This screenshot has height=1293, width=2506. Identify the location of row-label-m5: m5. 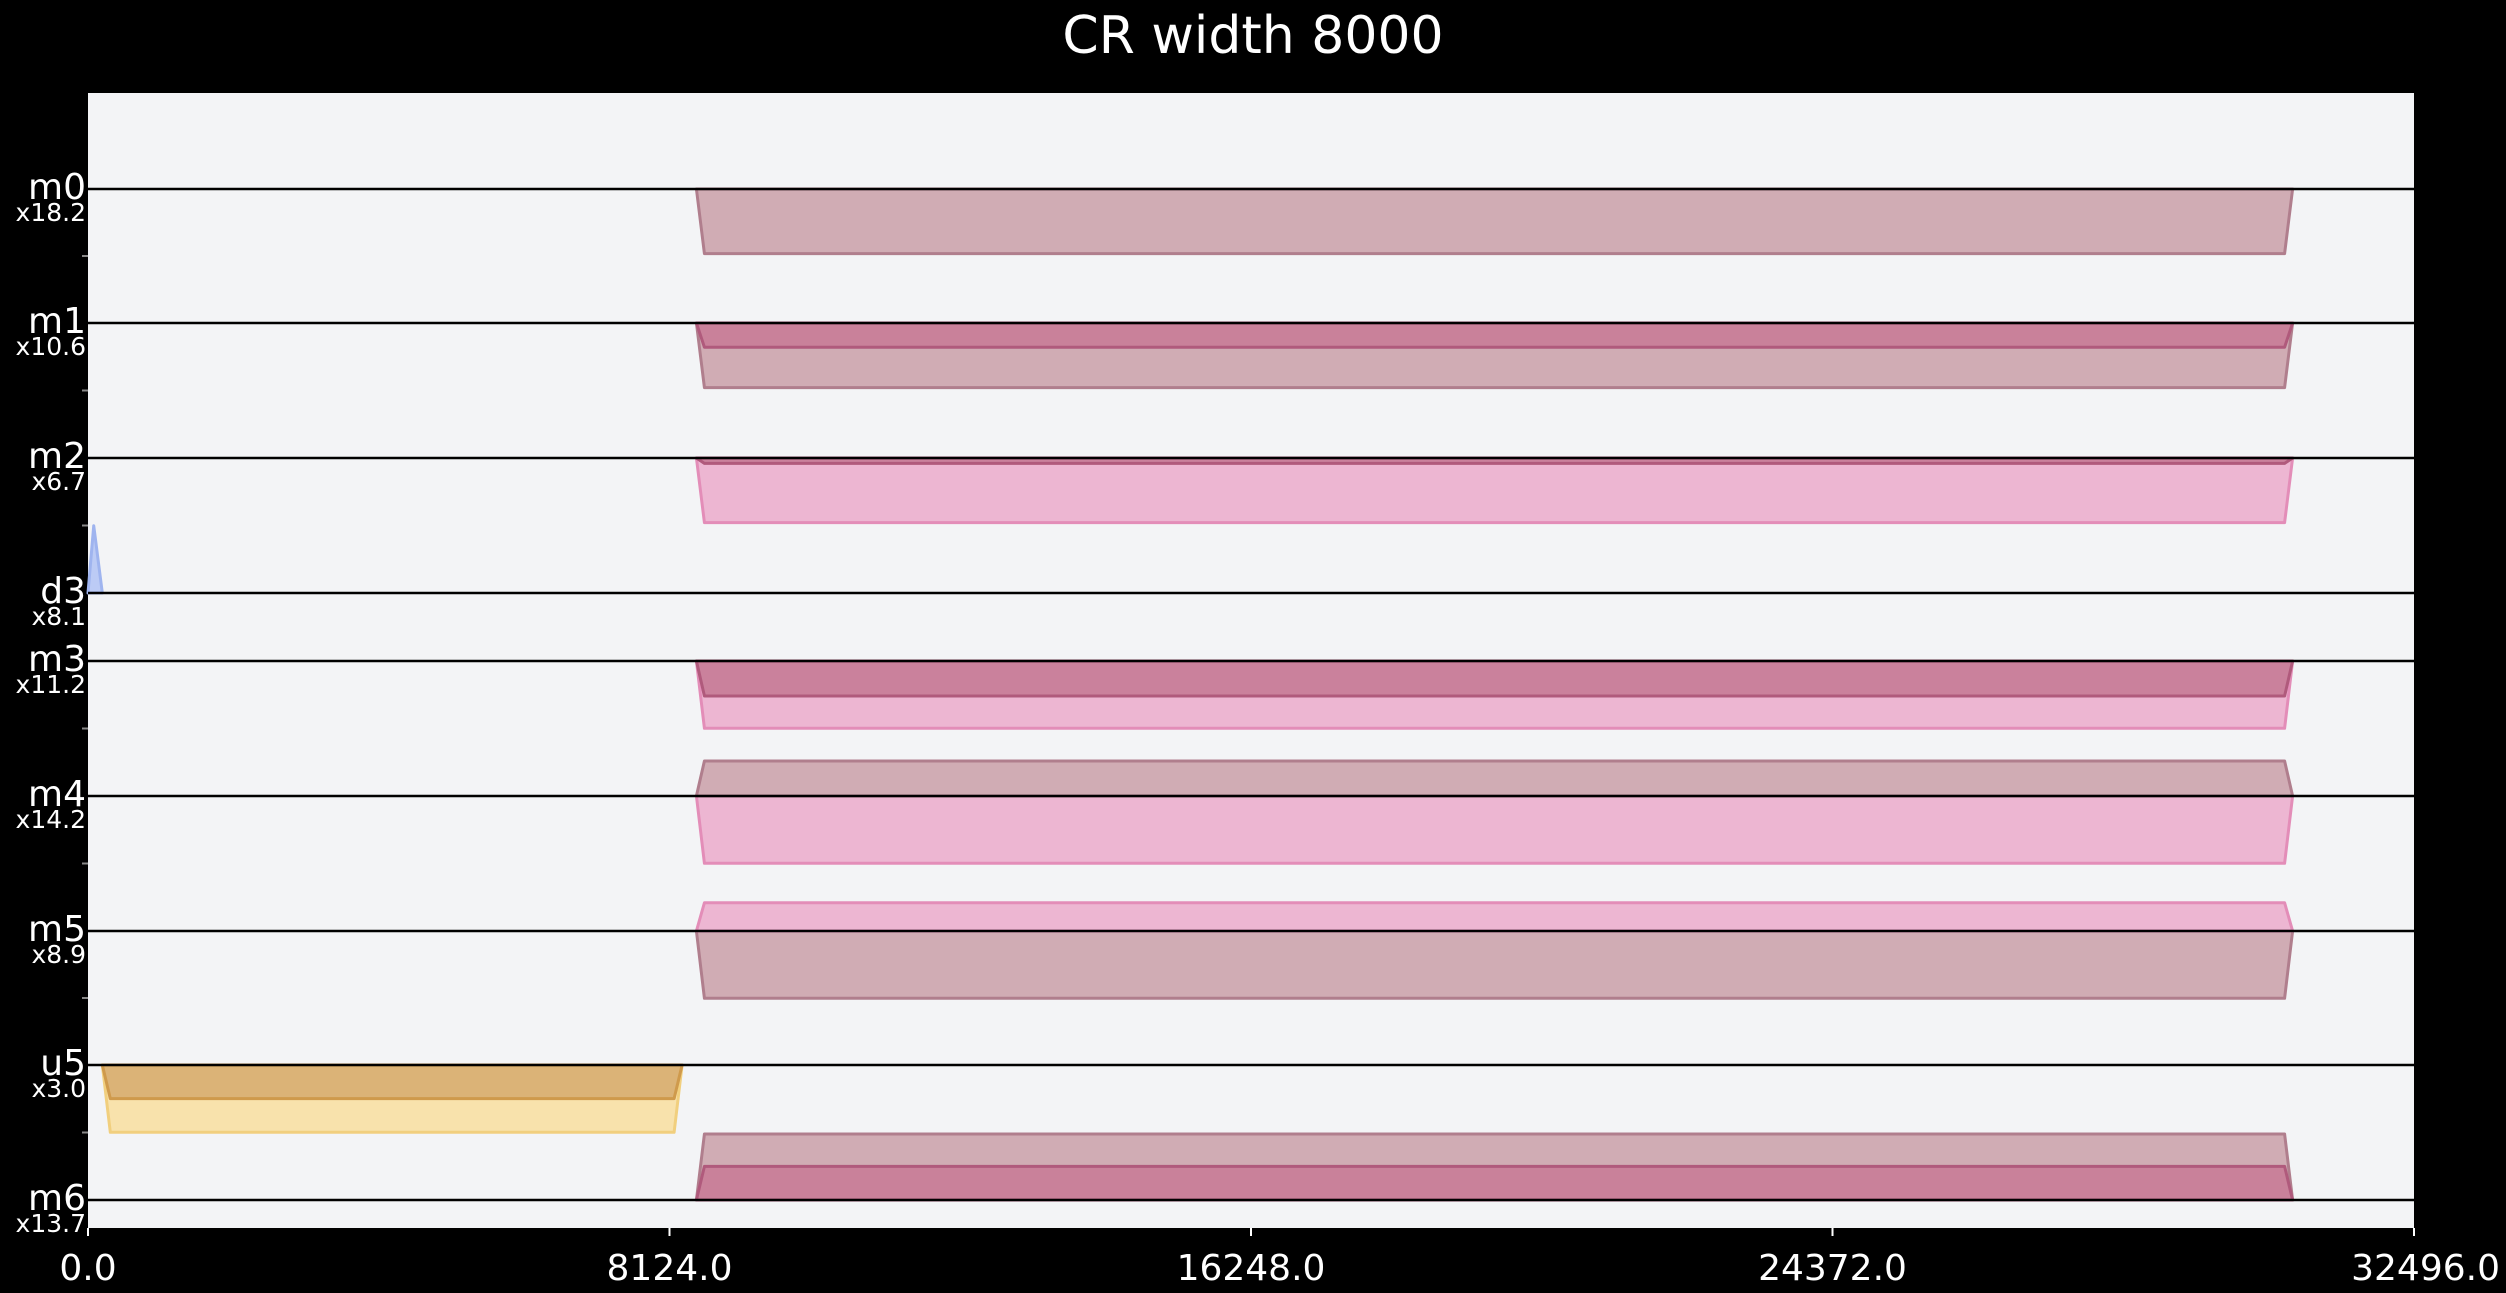
(57, 929).